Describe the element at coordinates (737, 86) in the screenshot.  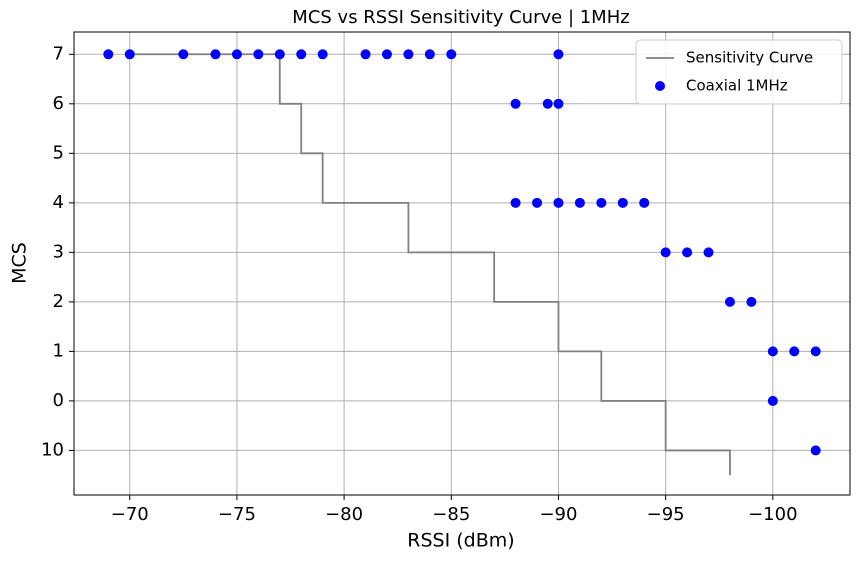
I see `legend-label: Coaxial 1MHz` at that location.